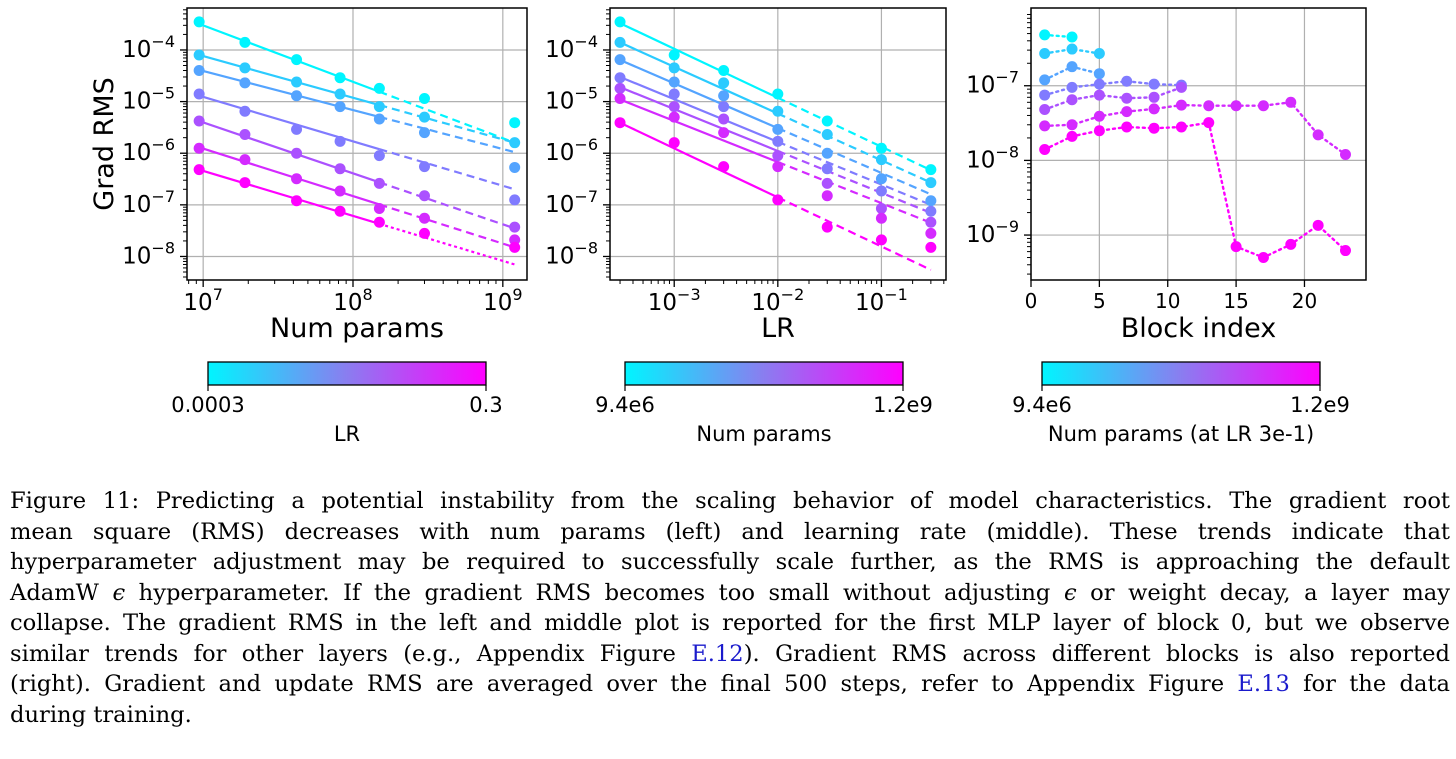  What do you see at coordinates (347, 434) in the screenshot?
I see `colorbar-title: LR` at bounding box center [347, 434].